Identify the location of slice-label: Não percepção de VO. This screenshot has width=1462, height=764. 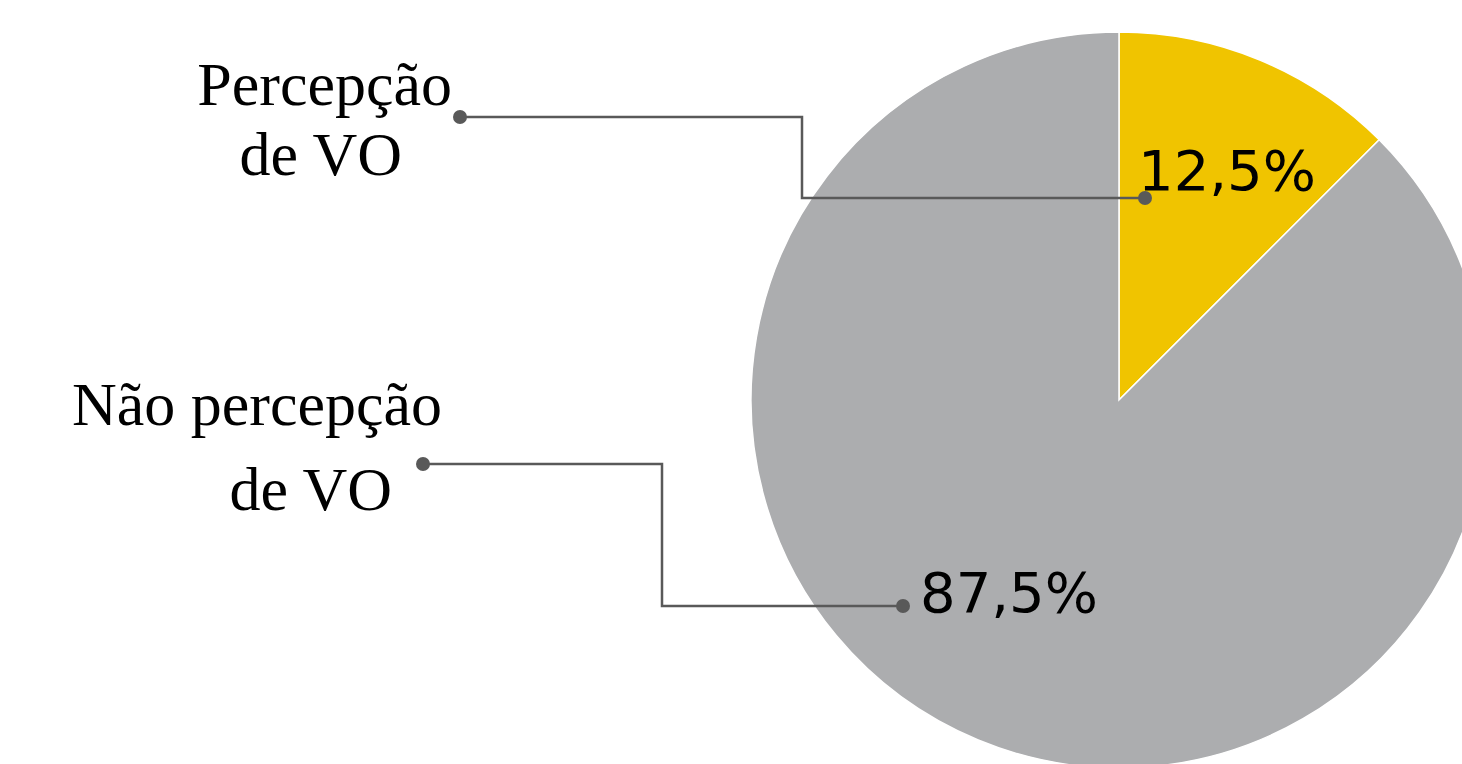
(256, 446).